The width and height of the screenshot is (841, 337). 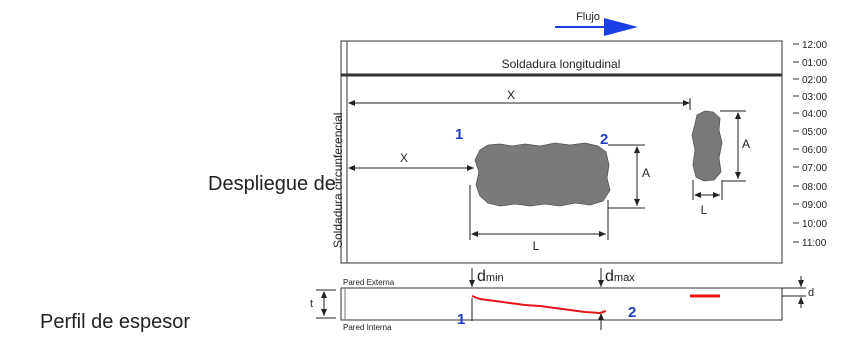 What do you see at coordinates (461, 319) in the screenshot?
I see `profile-point-1-label: 1` at bounding box center [461, 319].